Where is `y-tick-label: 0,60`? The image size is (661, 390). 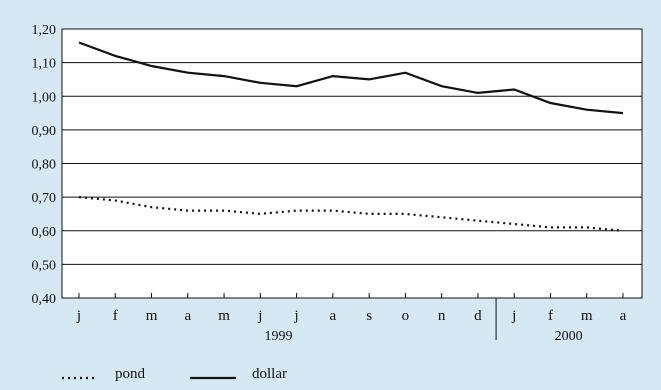 y-tick-label: 0,60 is located at coordinates (44, 232).